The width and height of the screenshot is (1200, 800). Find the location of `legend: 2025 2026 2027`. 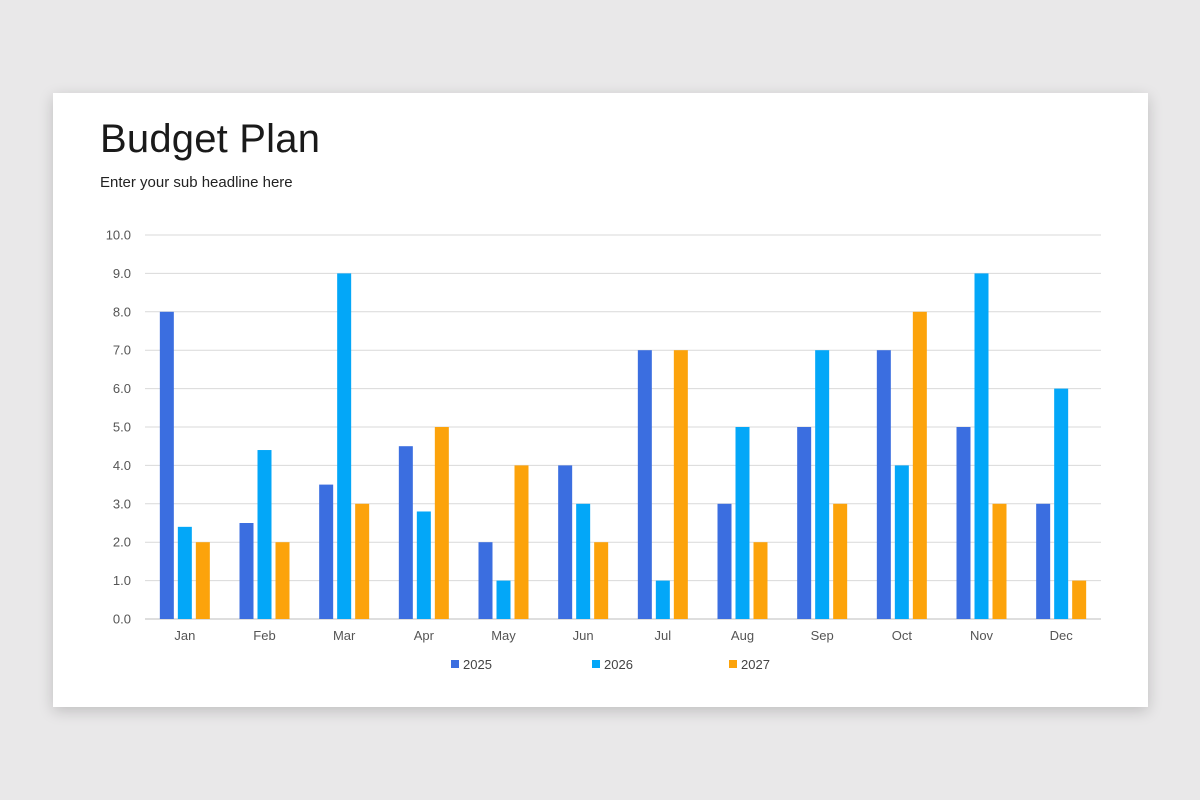

legend: 2025 2026 2027 is located at coordinates (610, 664).